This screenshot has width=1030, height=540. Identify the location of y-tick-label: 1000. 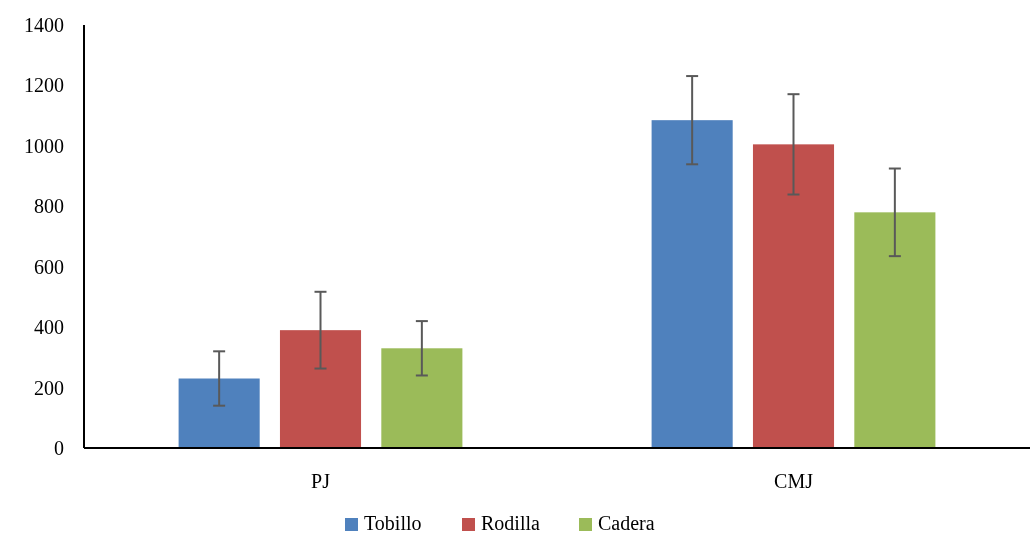
(44, 145).